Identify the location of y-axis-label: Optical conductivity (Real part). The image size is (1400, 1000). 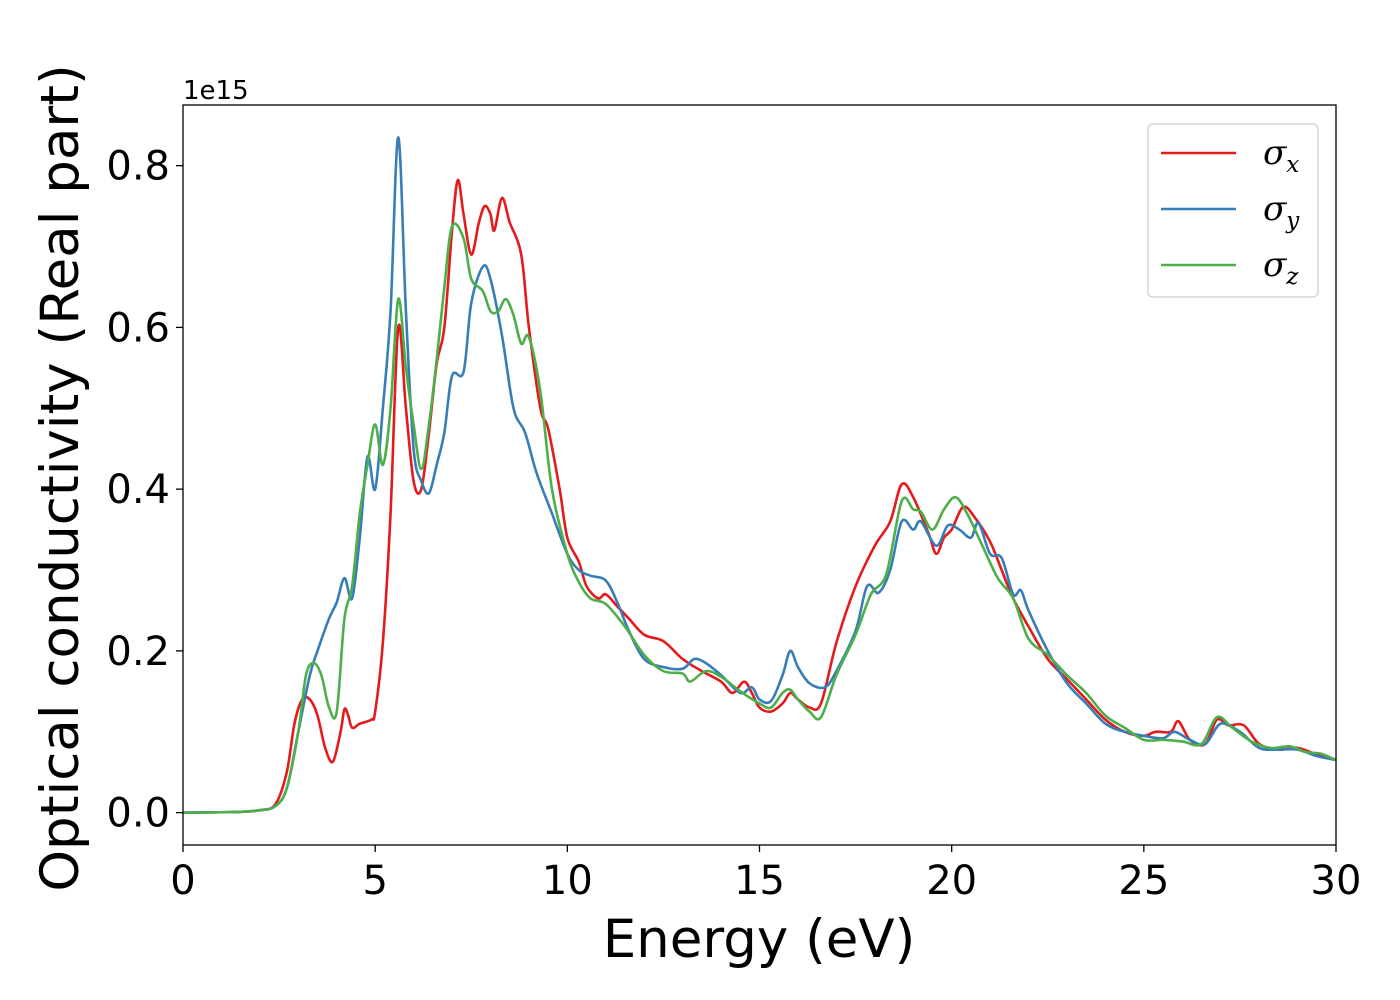
(60, 477).